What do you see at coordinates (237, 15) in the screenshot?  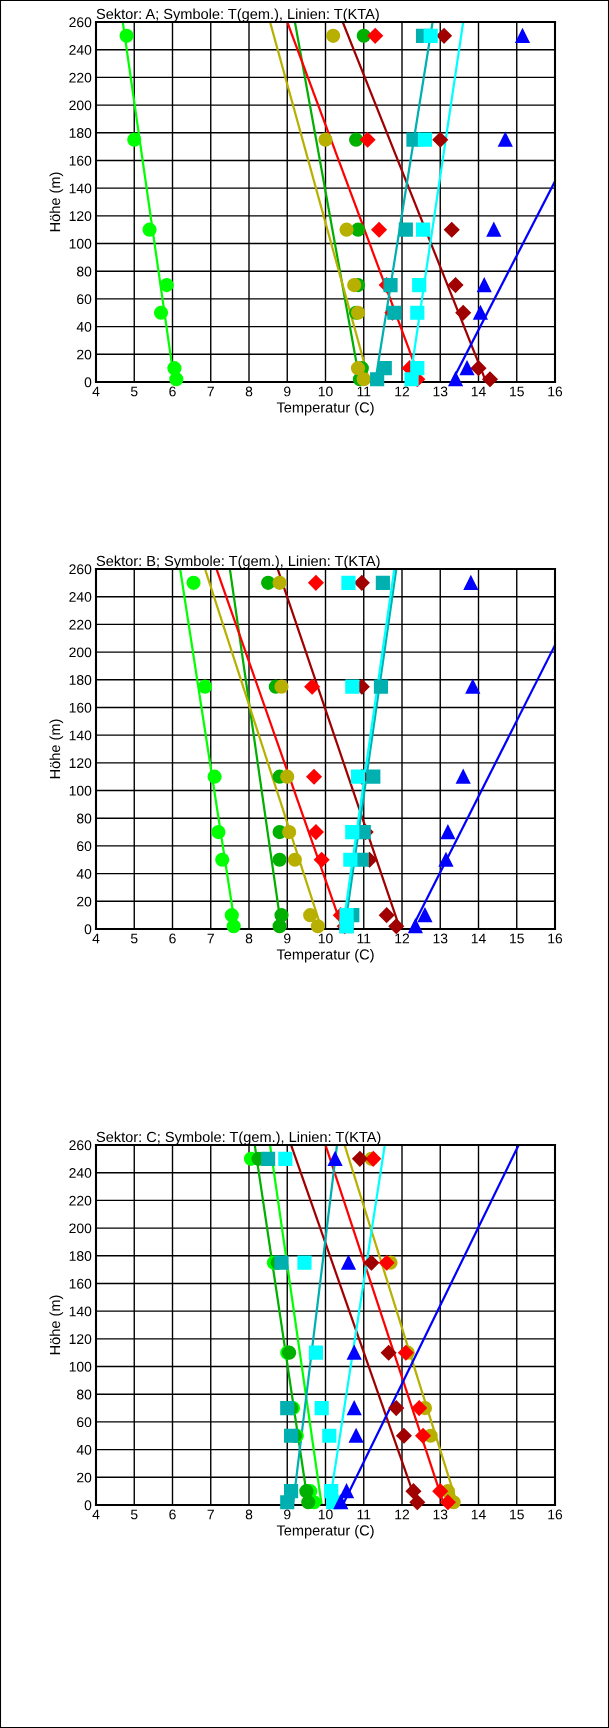 I see `chart-title: Sektor: A; Symbole: T(gem.), Linien: T(KTA)` at bounding box center [237, 15].